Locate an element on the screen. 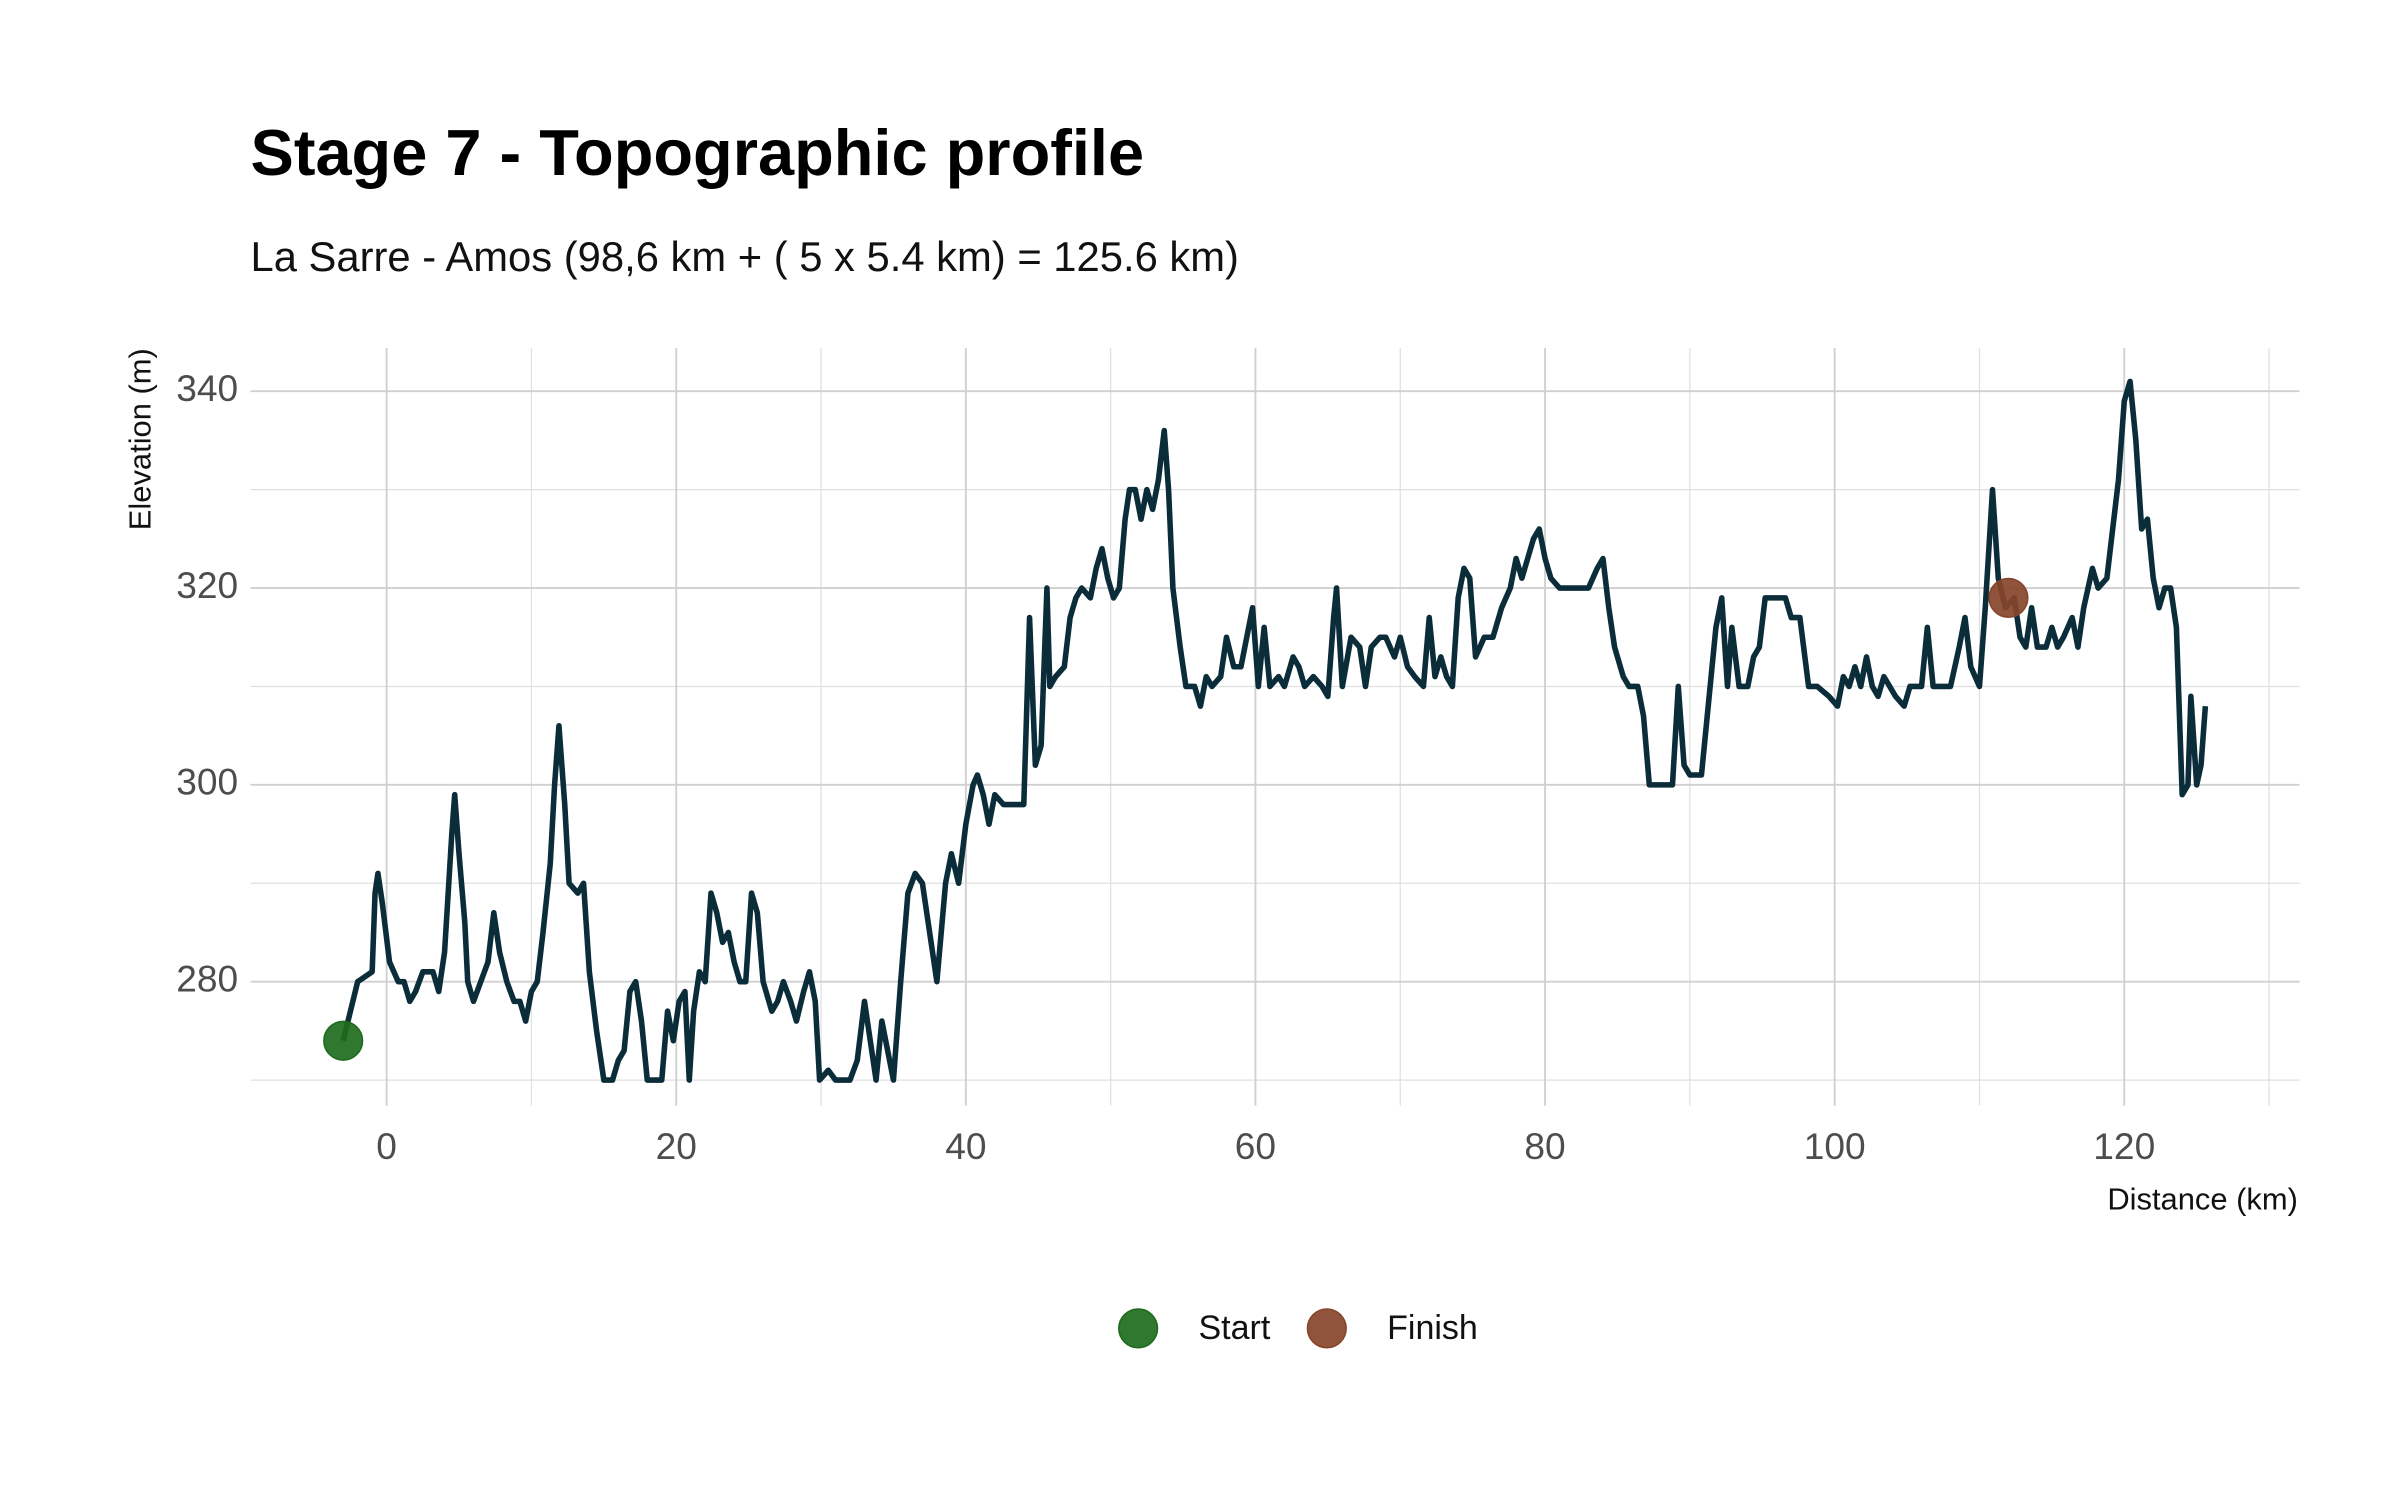 The image size is (2400, 1500). x-tick-label: 0 is located at coordinates (386, 1146).